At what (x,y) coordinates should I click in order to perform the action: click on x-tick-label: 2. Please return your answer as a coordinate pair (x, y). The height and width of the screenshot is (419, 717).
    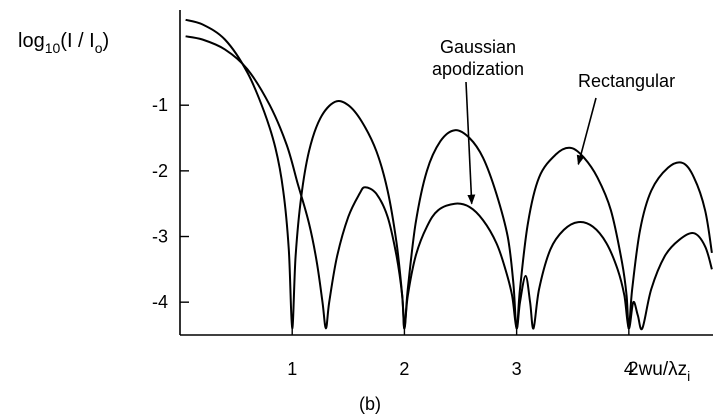
    Looking at the image, I should click on (404, 369).